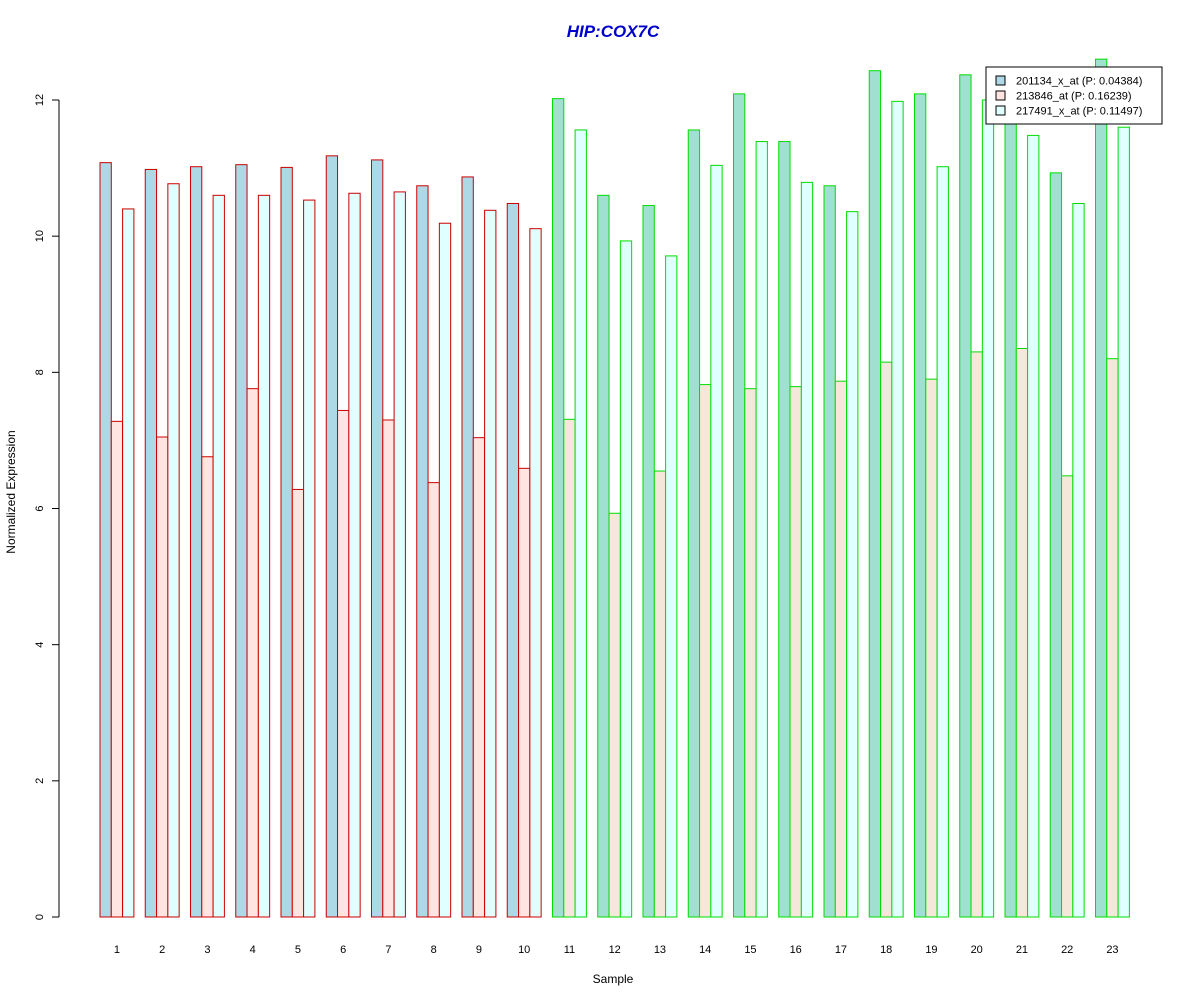  What do you see at coordinates (40, 645) in the screenshot?
I see `y-tick-label: 4` at bounding box center [40, 645].